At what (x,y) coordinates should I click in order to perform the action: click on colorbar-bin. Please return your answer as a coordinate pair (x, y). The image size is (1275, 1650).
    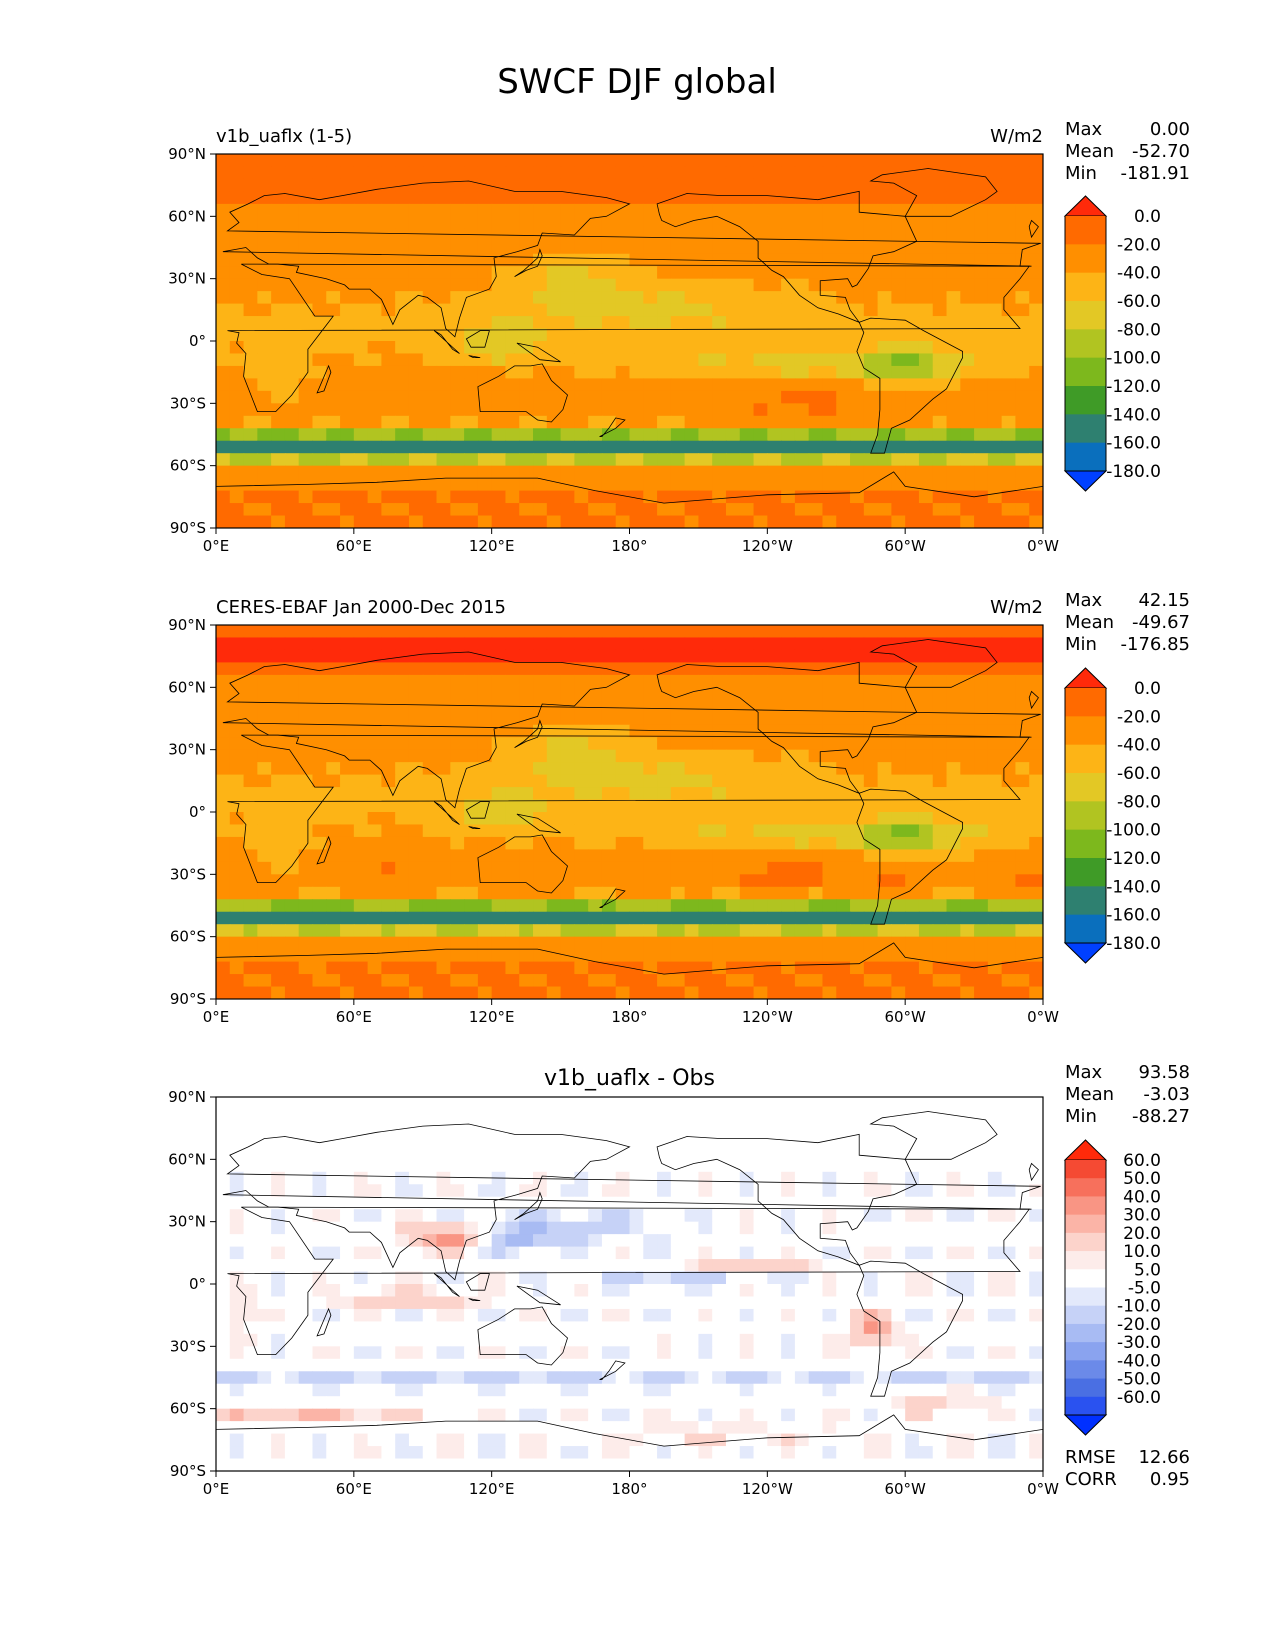
    Looking at the image, I should click on (1085, 901).